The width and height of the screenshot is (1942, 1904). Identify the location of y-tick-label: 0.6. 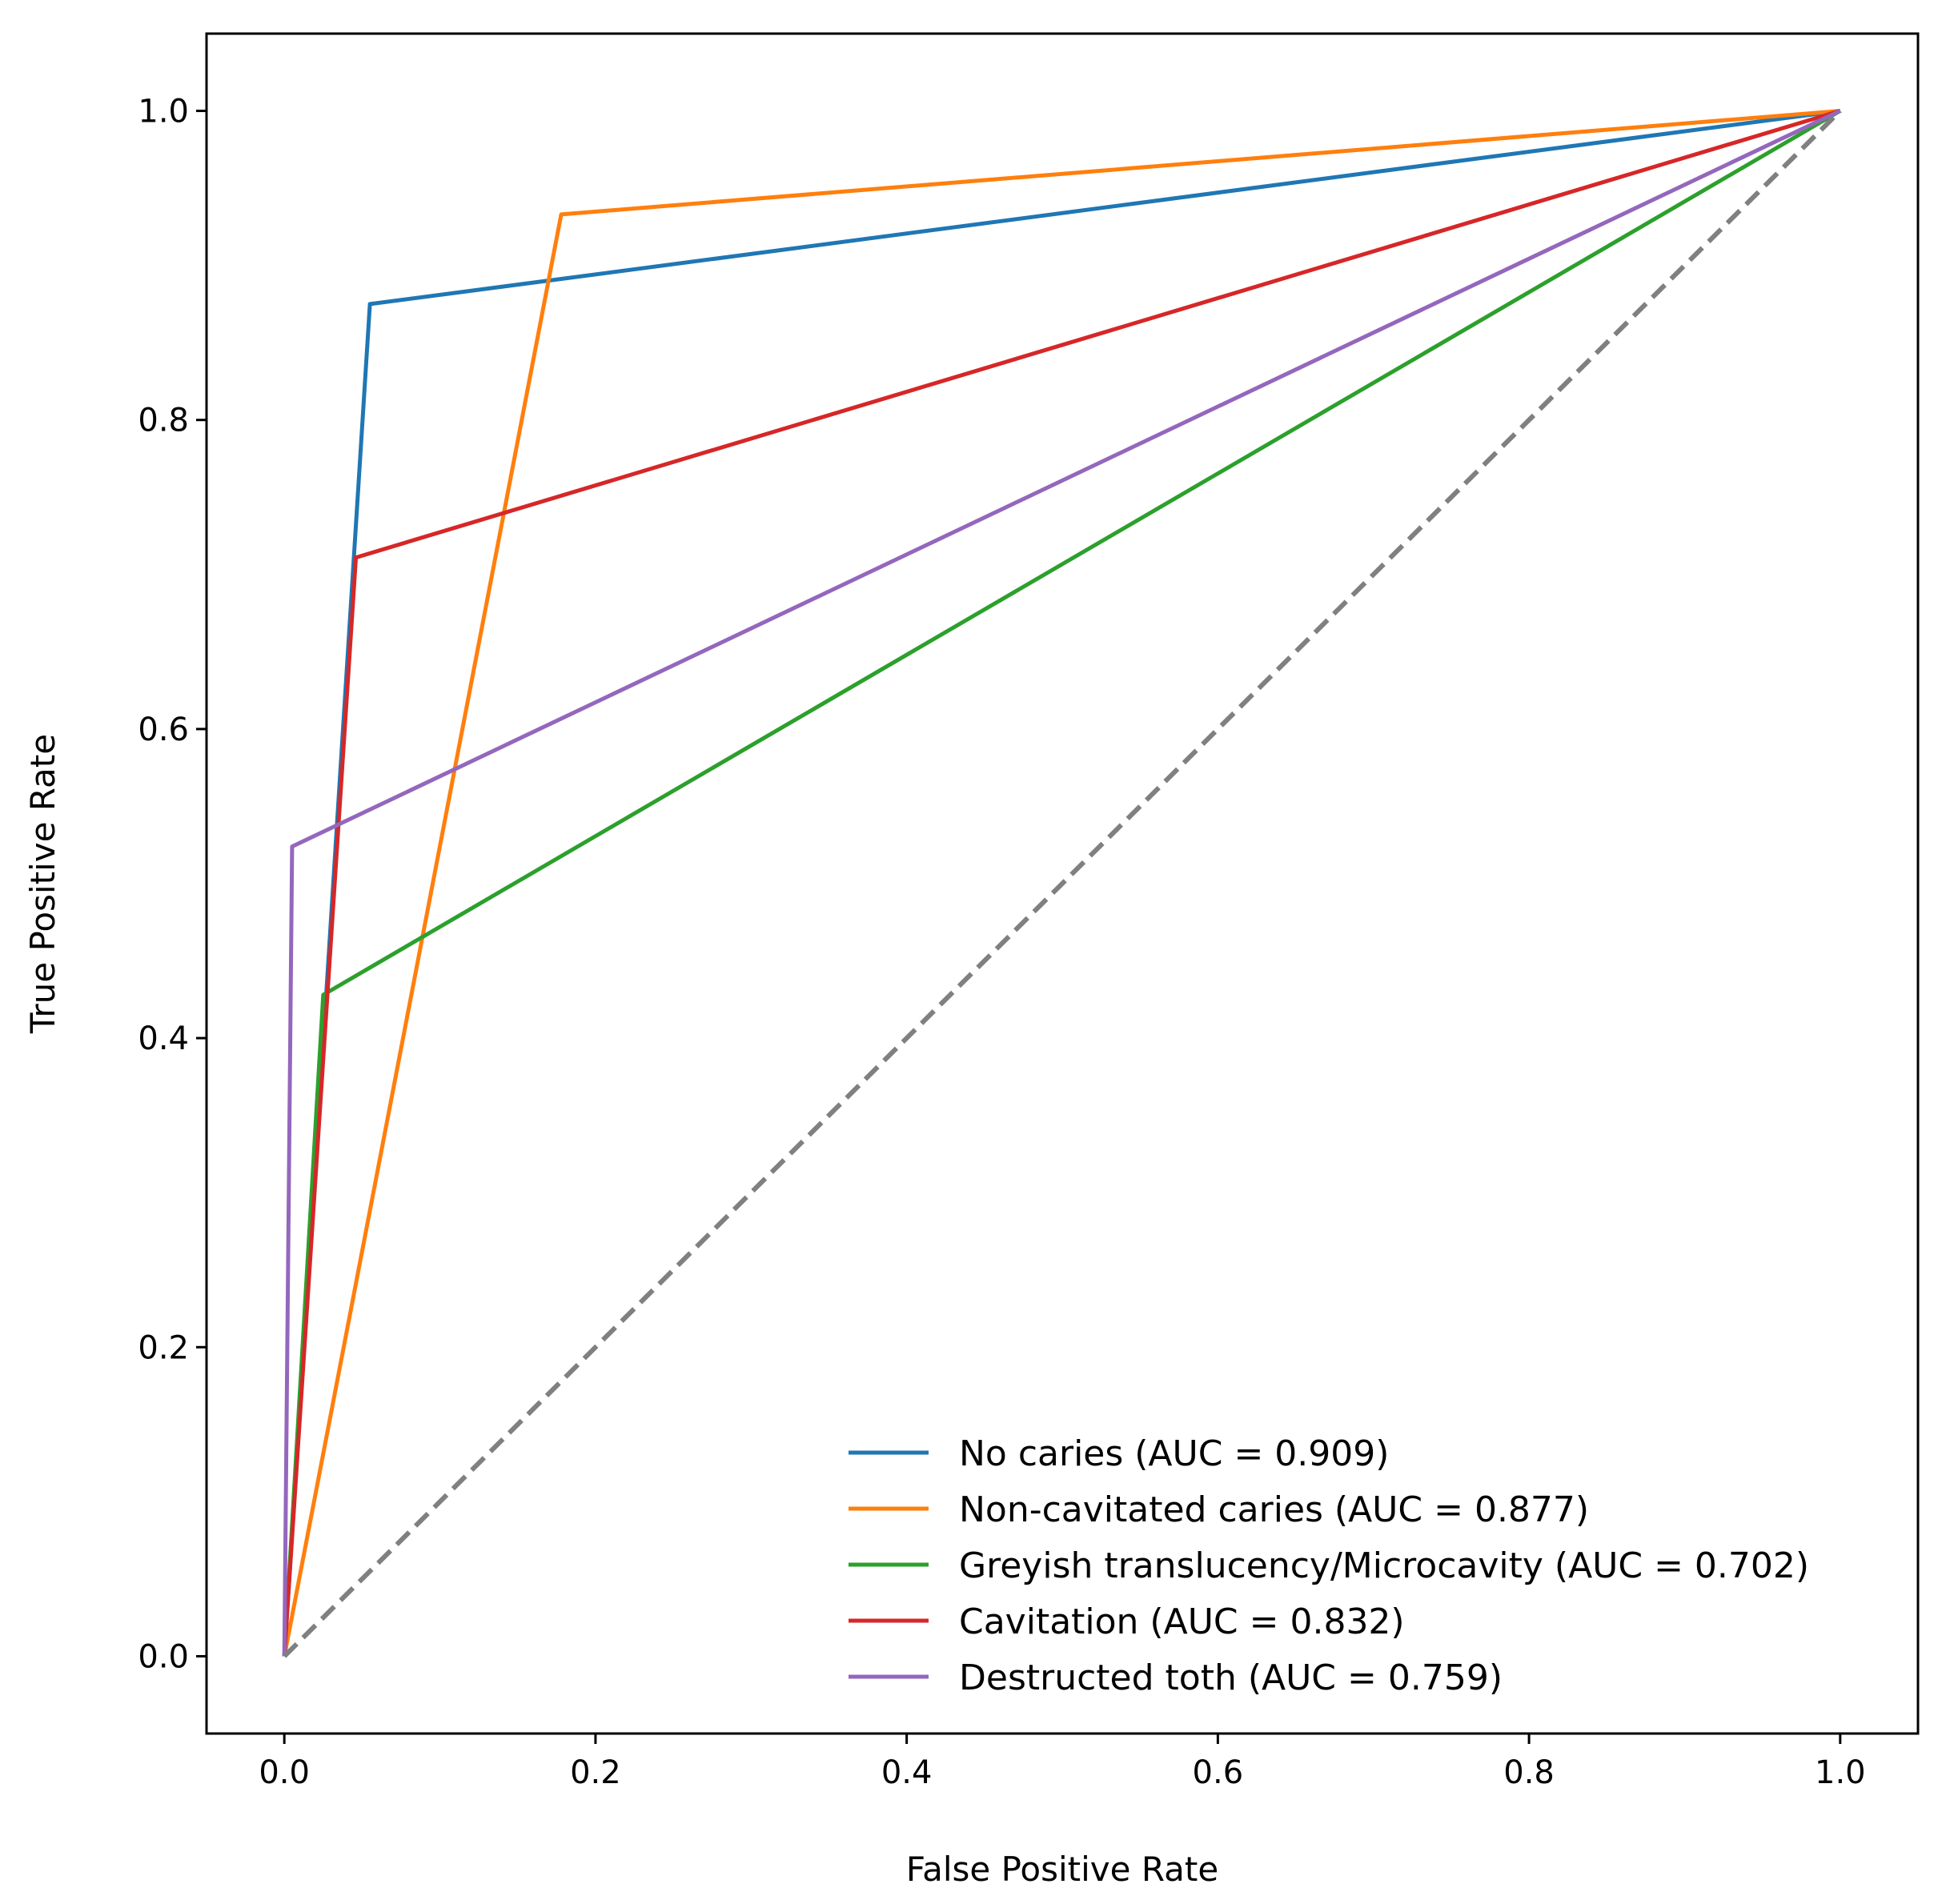
(164, 729).